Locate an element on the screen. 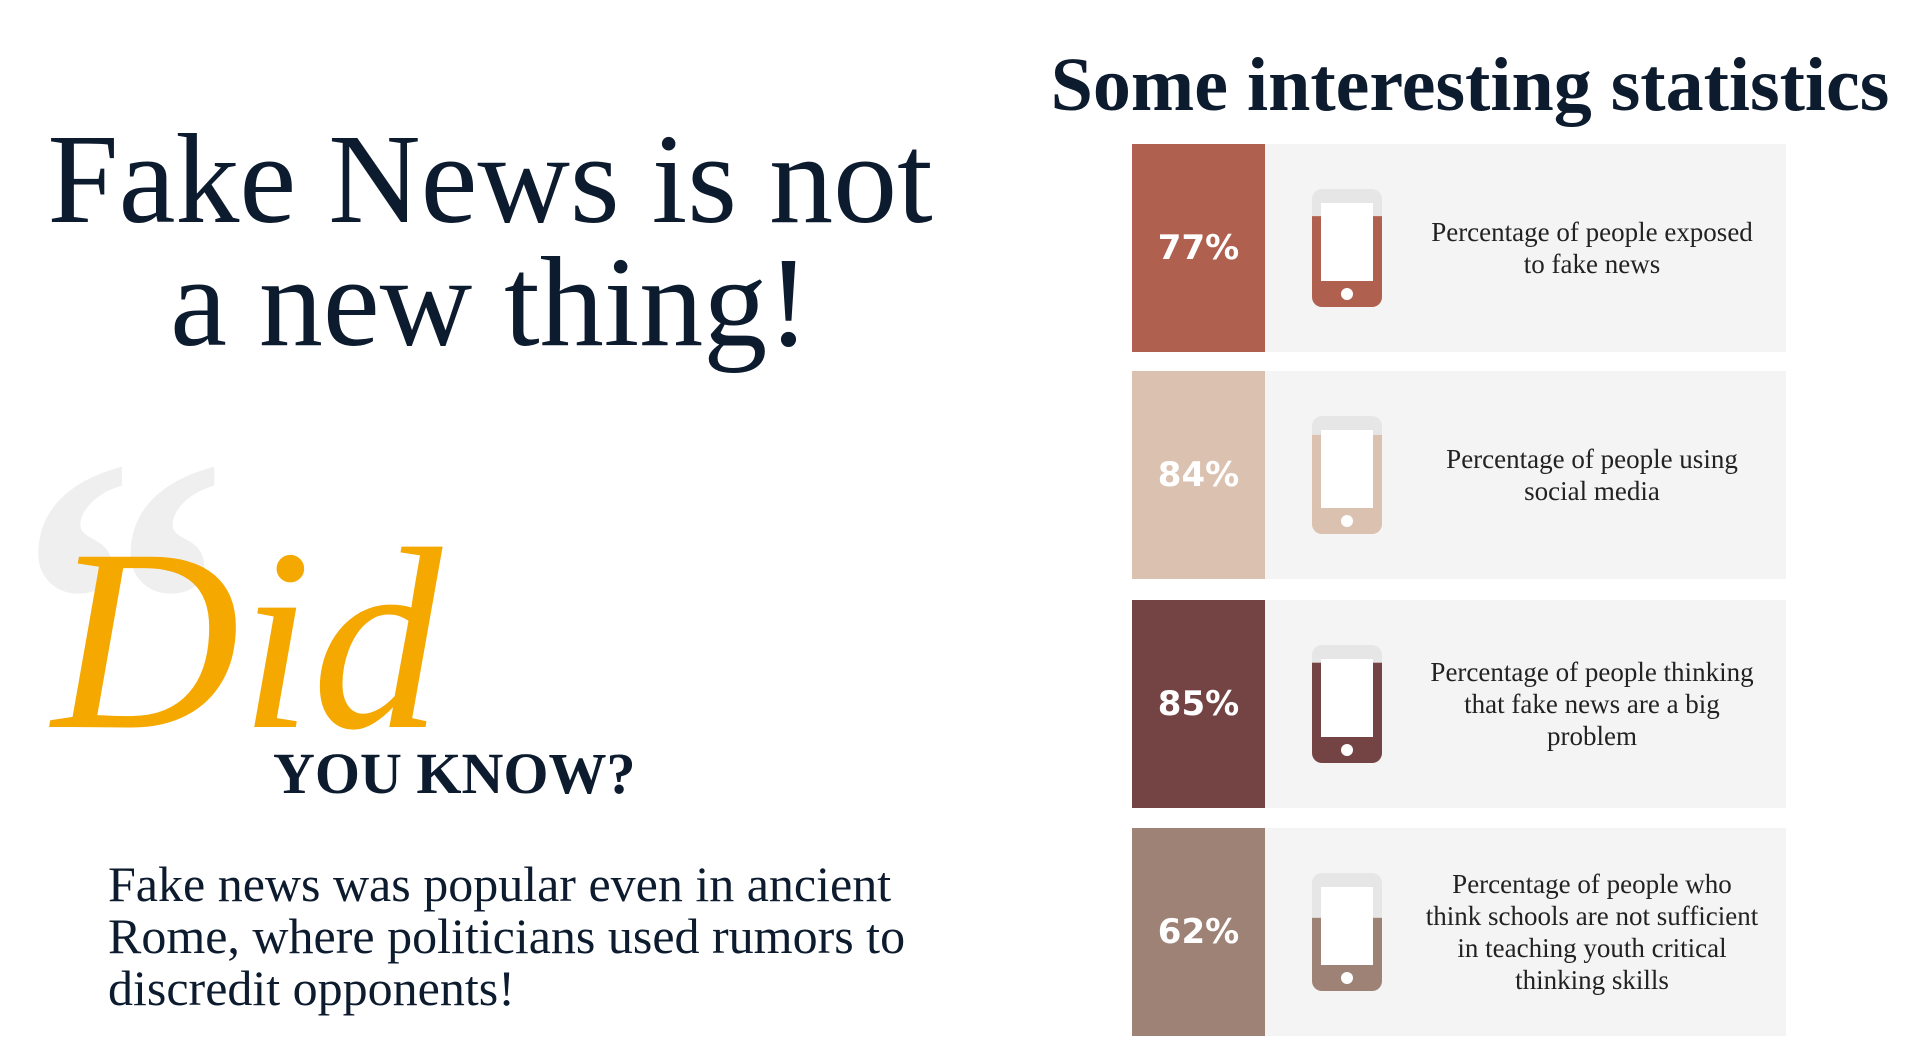  stat-value: 85% is located at coordinates (1198, 704).